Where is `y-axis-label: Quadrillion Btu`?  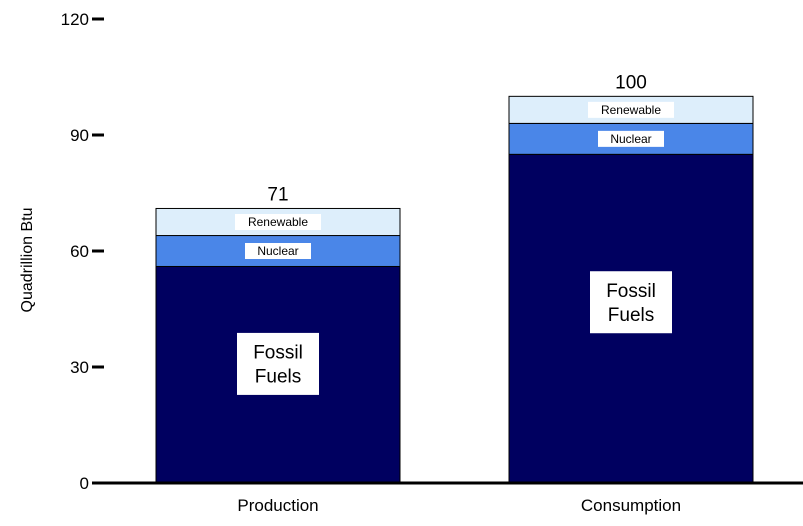 y-axis-label: Quadrillion Btu is located at coordinates (27, 260).